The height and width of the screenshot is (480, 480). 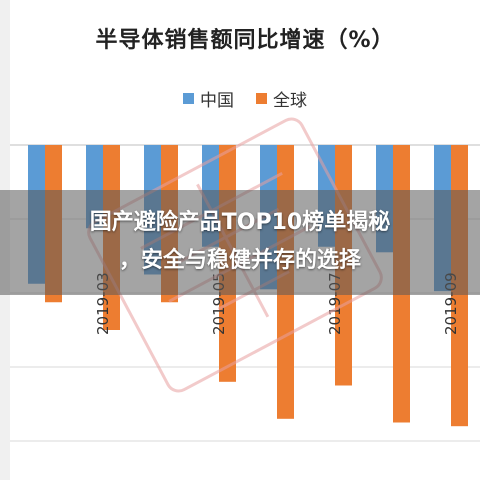 I want to click on legend-item-global: 全球, so click(x=281, y=98).